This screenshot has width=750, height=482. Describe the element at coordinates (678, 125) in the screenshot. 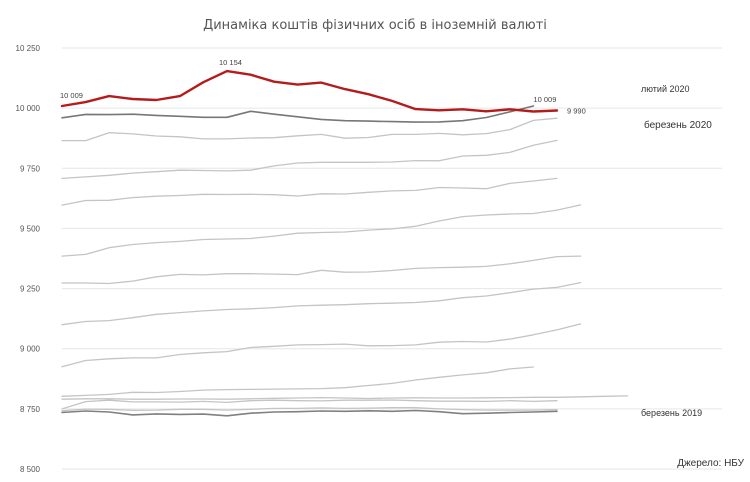

I see `series-label-mar-2020: березень 2020` at that location.